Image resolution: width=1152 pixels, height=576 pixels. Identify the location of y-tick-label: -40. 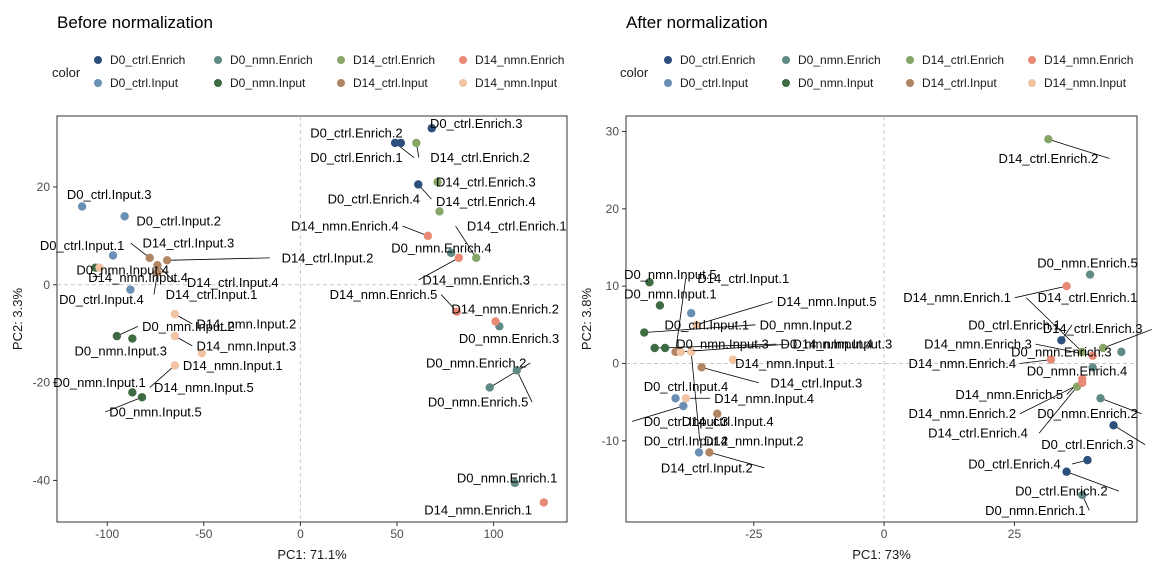
(42, 480).